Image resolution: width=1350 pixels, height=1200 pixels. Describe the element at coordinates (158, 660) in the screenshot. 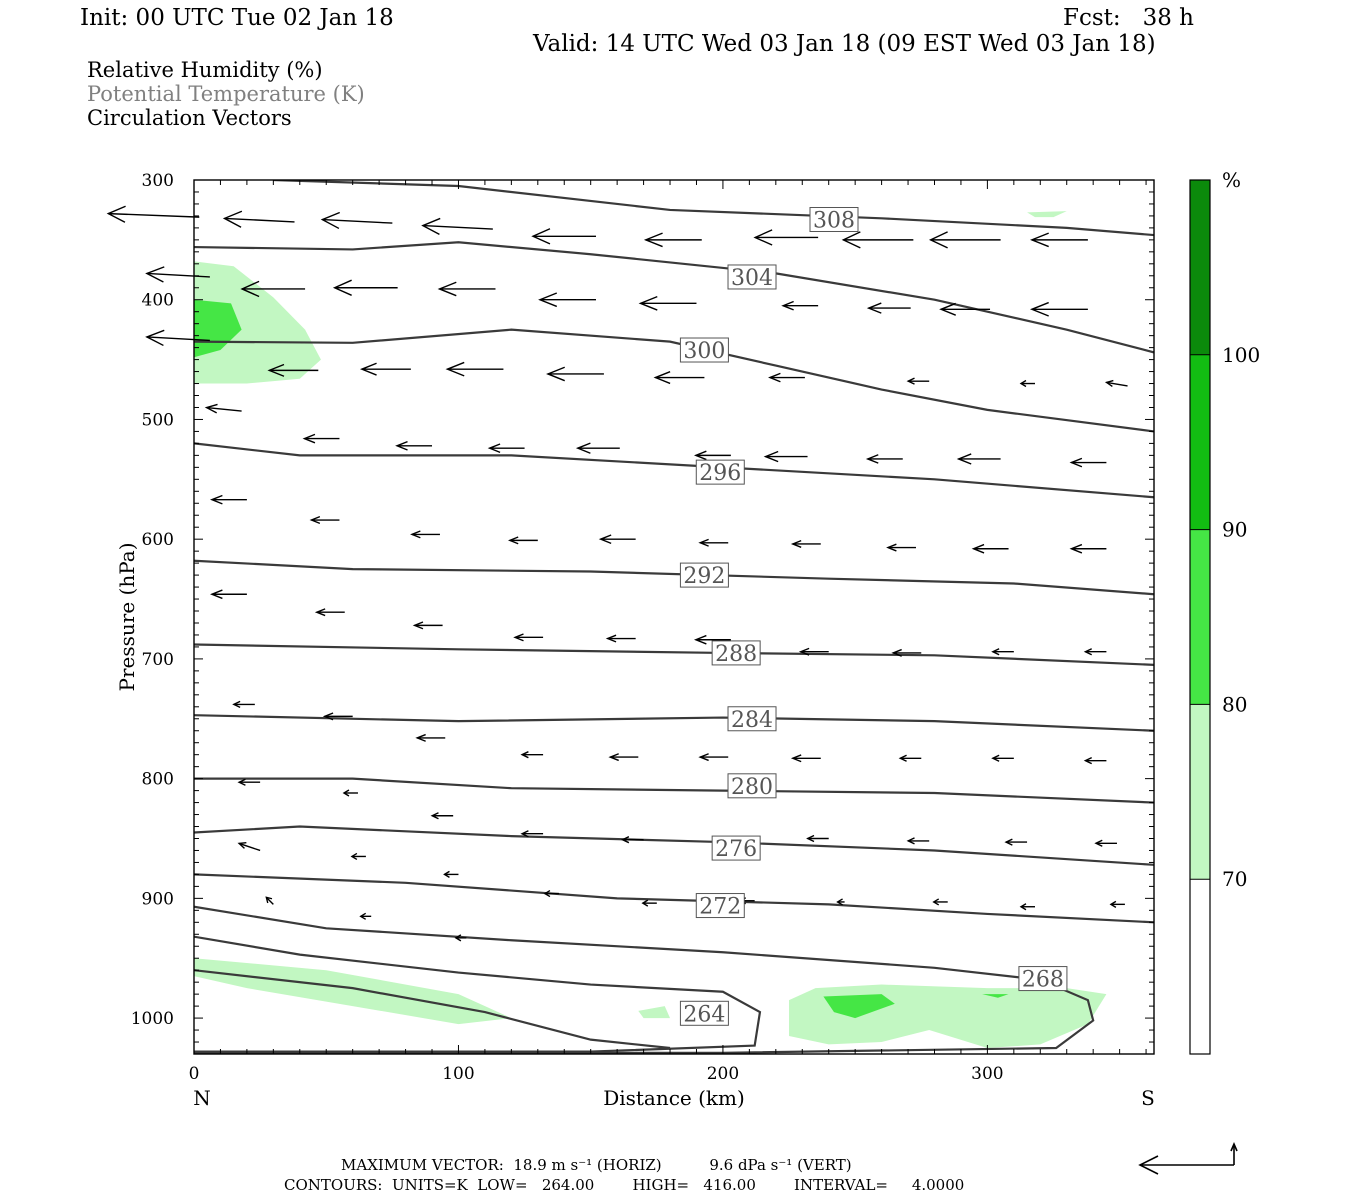

I see `y-tick-label: 700` at that location.